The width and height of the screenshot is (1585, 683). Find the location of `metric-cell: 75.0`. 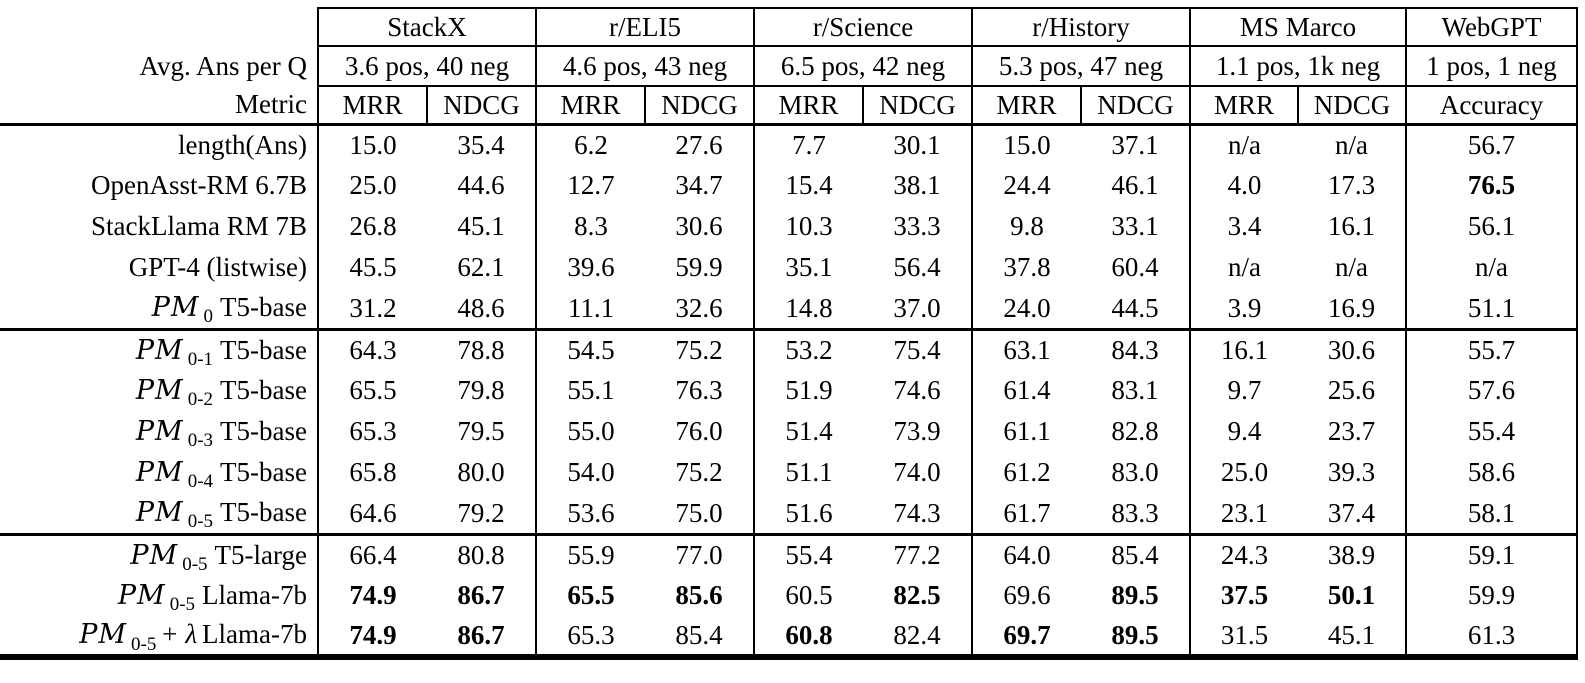

metric-cell: 75.0 is located at coordinates (700, 514).